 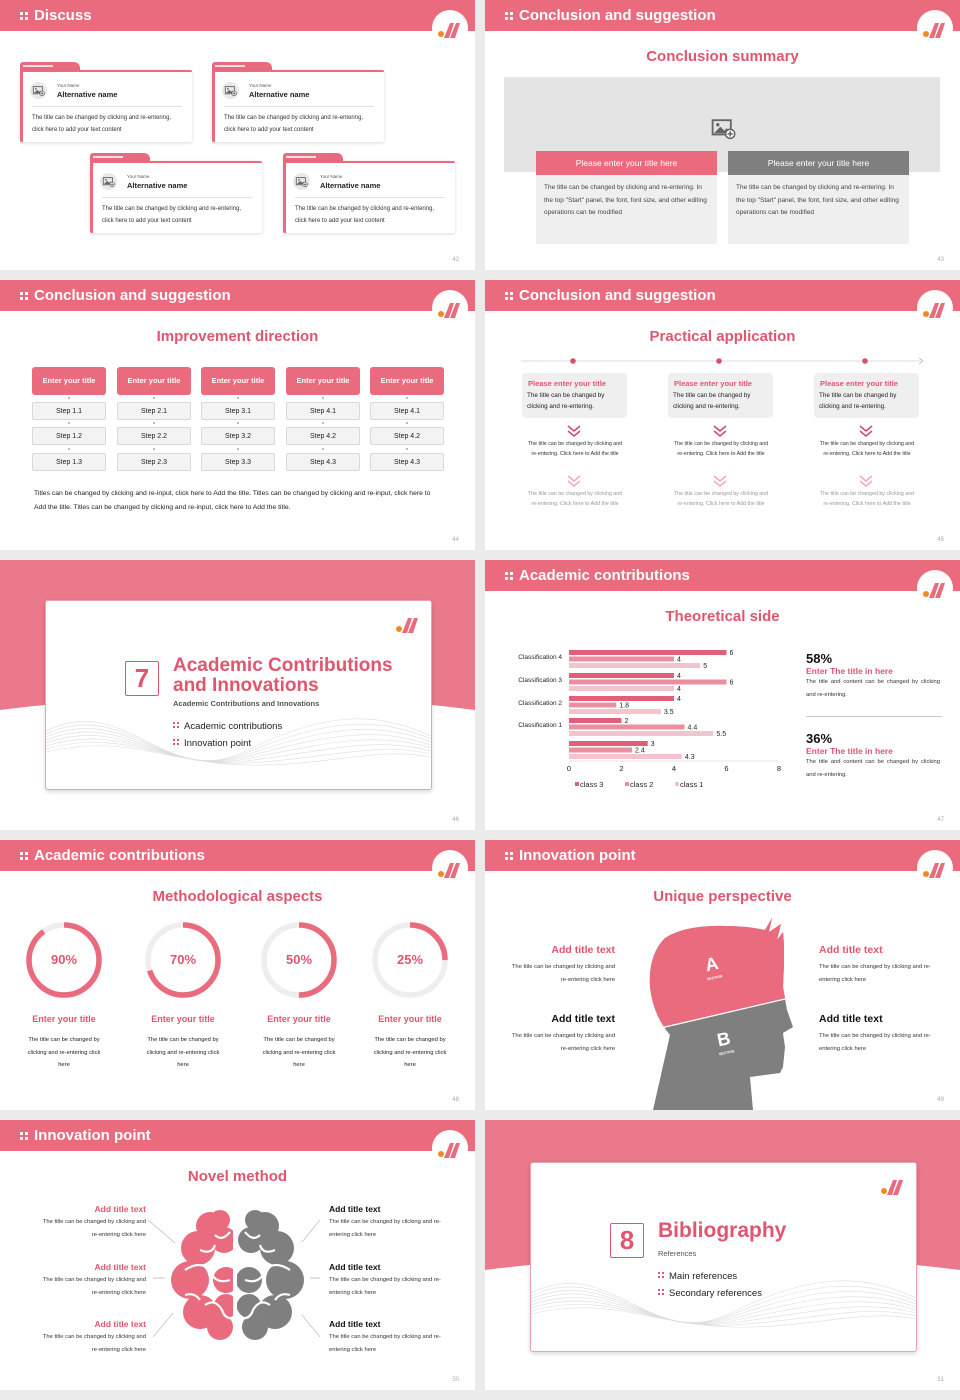 I want to click on stat-title: Enter The title in here, so click(x=849, y=751).